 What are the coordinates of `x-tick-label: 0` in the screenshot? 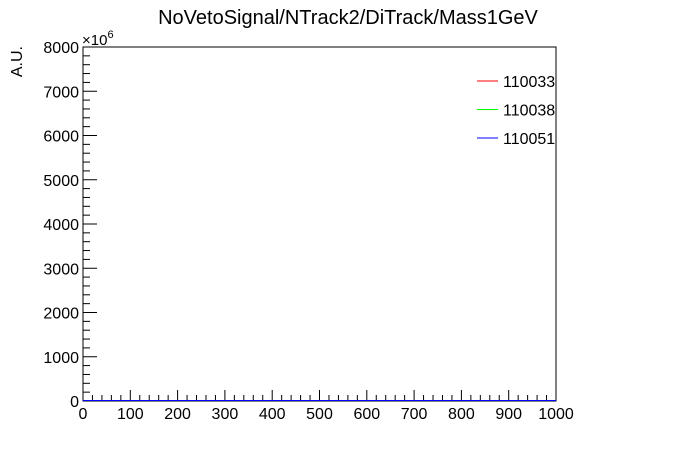 It's located at (83, 414).